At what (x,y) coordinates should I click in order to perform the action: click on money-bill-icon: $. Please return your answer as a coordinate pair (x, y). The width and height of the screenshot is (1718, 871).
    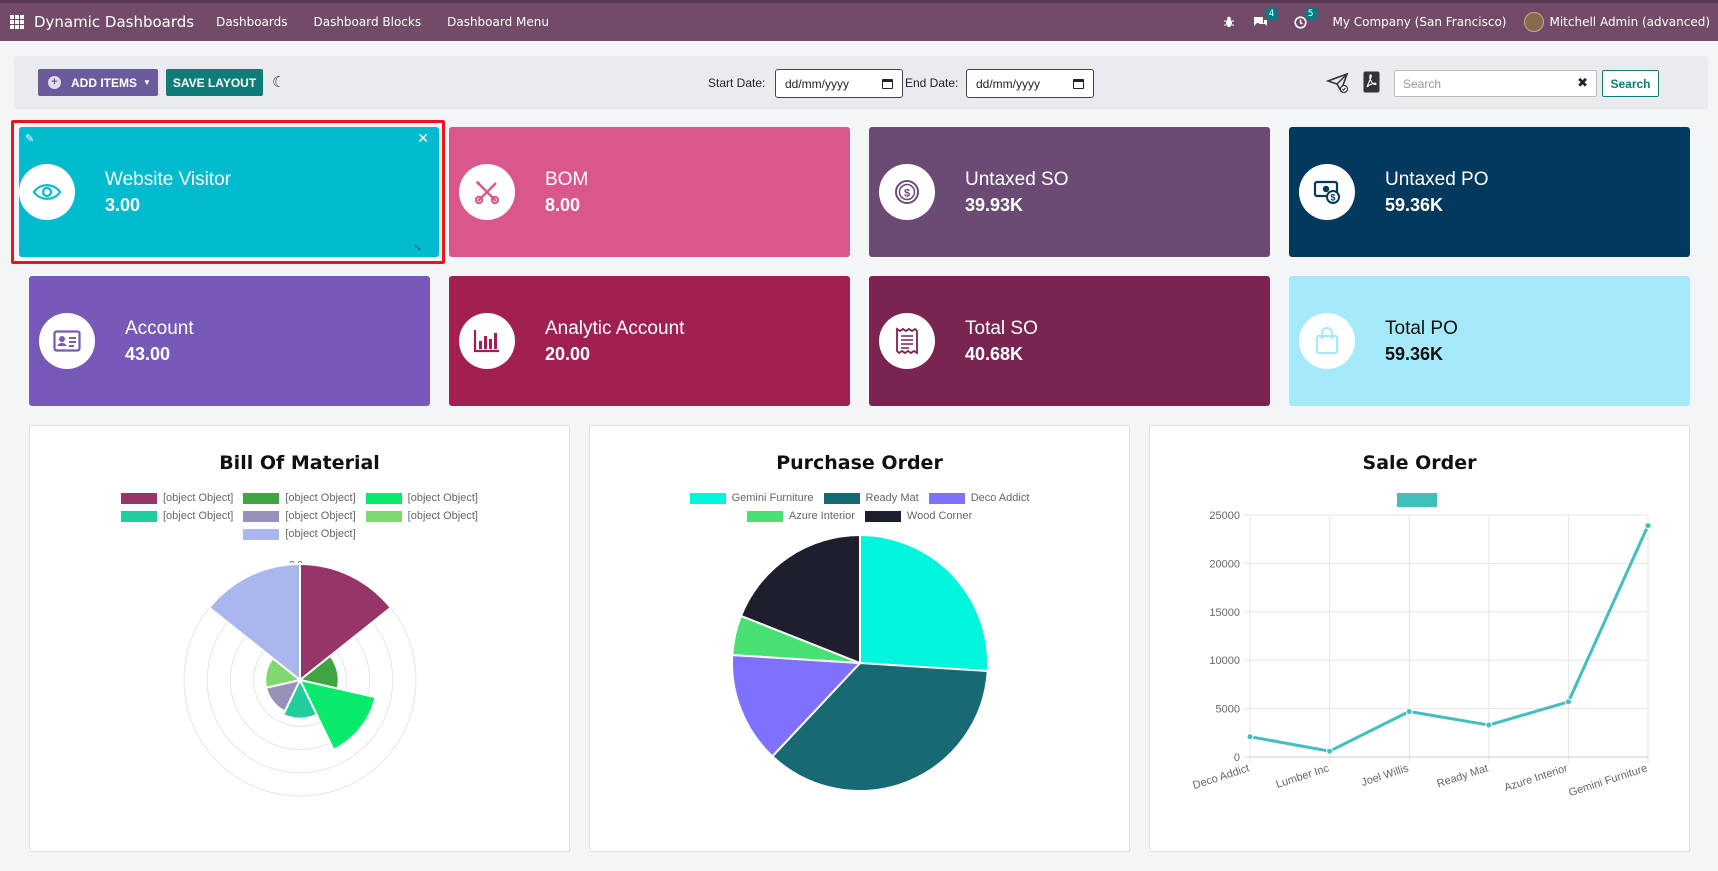
    Looking at the image, I should click on (1327, 192).